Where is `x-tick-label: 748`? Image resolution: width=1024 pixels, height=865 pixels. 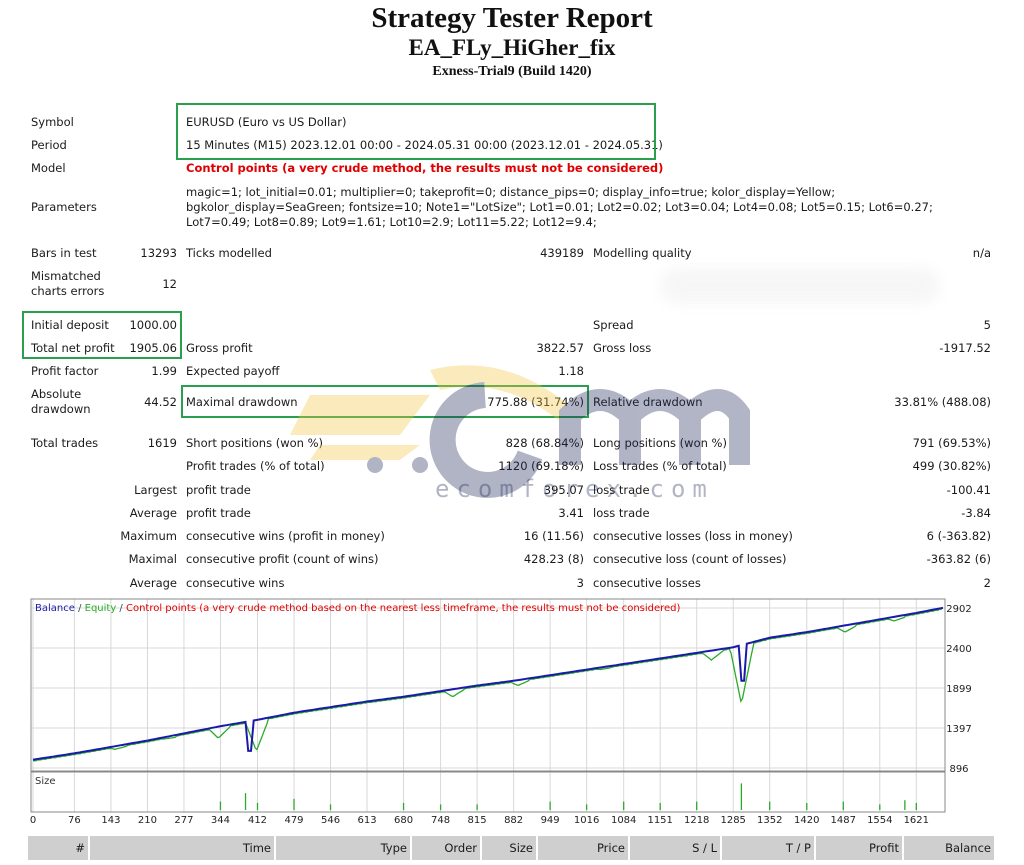
x-tick-label: 748 is located at coordinates (440, 820).